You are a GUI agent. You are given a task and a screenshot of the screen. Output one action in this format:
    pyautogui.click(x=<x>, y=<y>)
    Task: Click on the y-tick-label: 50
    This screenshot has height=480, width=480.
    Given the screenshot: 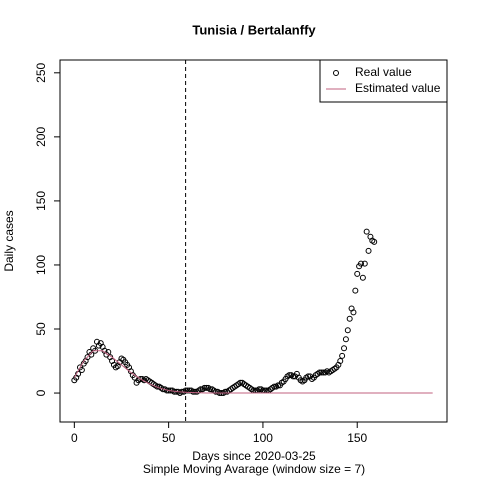 What is the action you would take?
    pyautogui.click(x=41, y=329)
    